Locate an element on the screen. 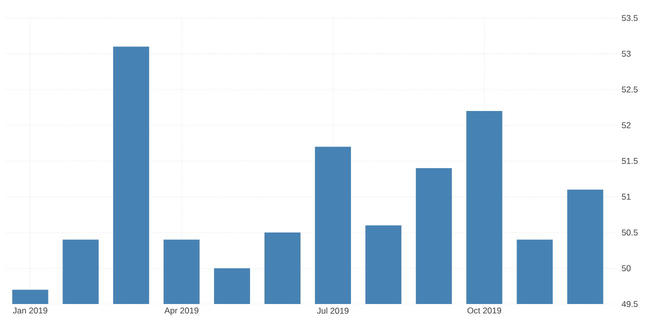 The width and height of the screenshot is (669, 330). x-tick-label: Apr 2019 is located at coordinates (181, 312).